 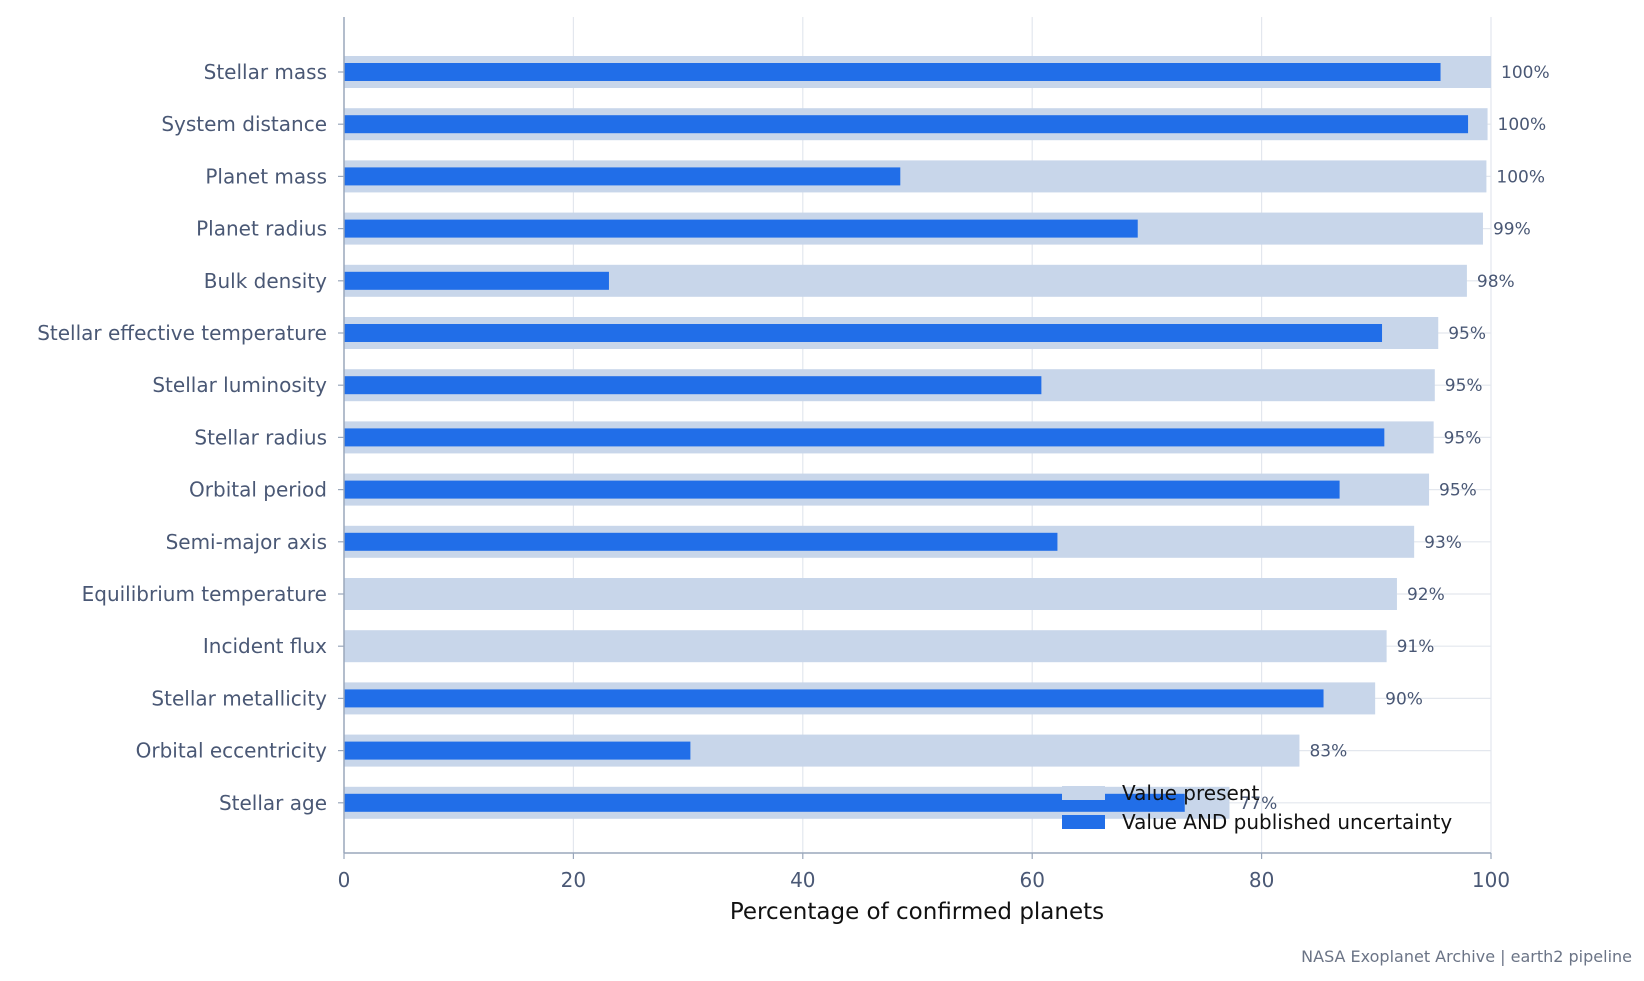 I want to click on value-label: 92%, so click(x=1426, y=595).